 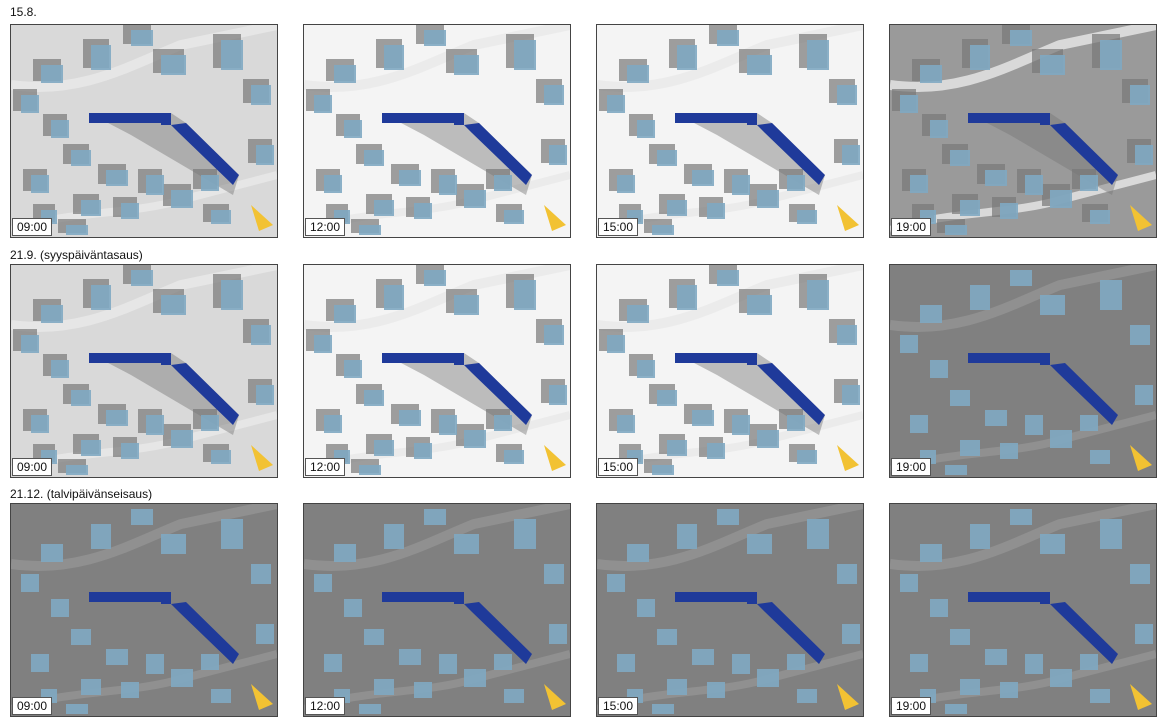 I want to click on row-label: 21.12. (talvipäivänseisaus), so click(x=81, y=494).